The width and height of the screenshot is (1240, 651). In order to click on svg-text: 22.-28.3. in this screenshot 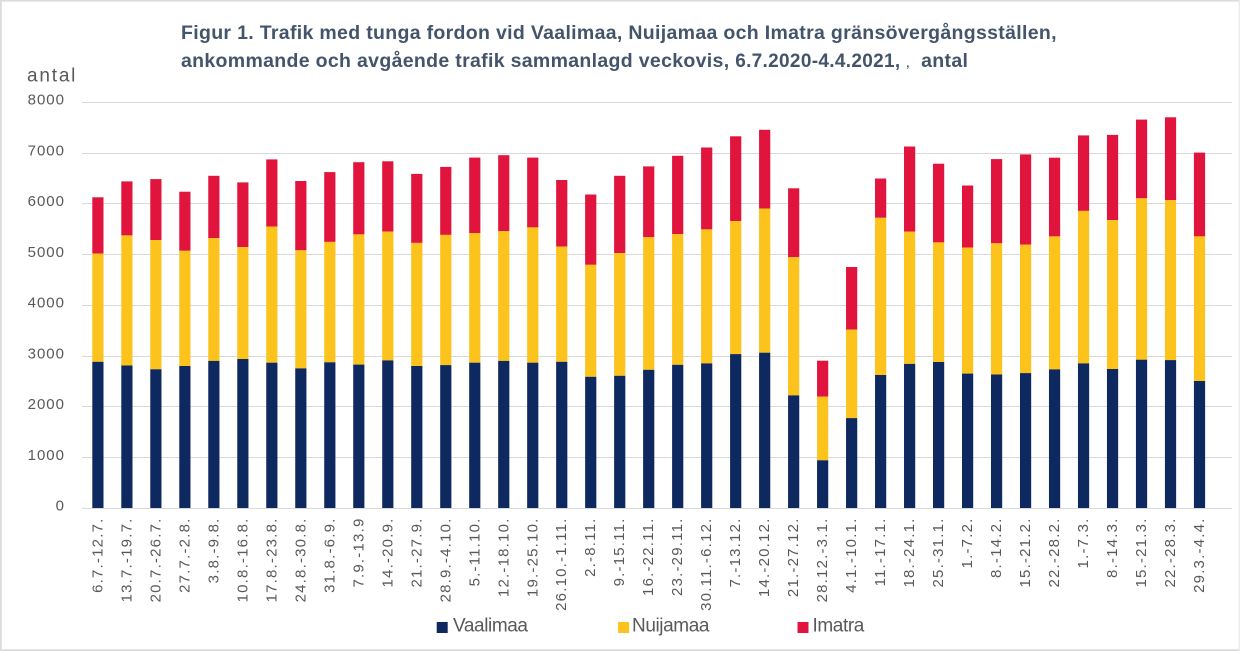, I will do `click(1170, 553)`.